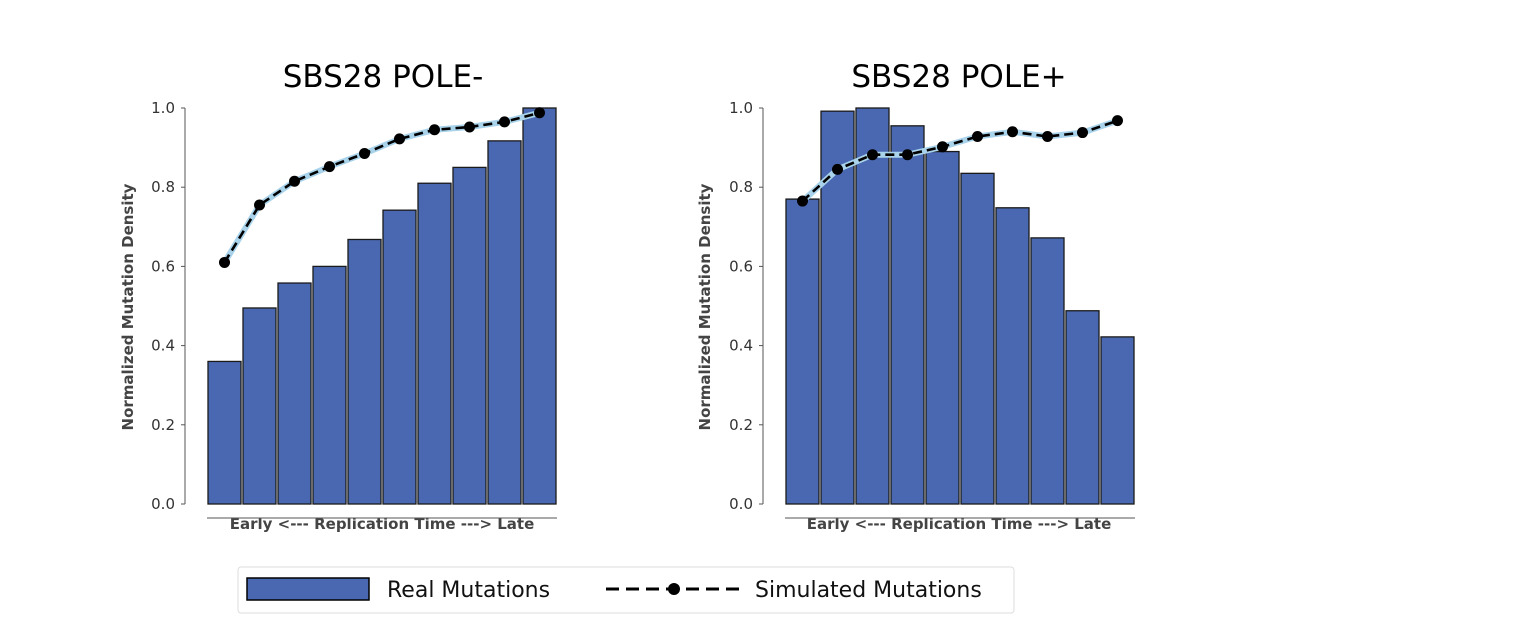 Image resolution: width=1514 pixels, height=629 pixels. Describe the element at coordinates (468, 590) in the screenshot. I see `legend-real-label: Real Mutations` at that location.